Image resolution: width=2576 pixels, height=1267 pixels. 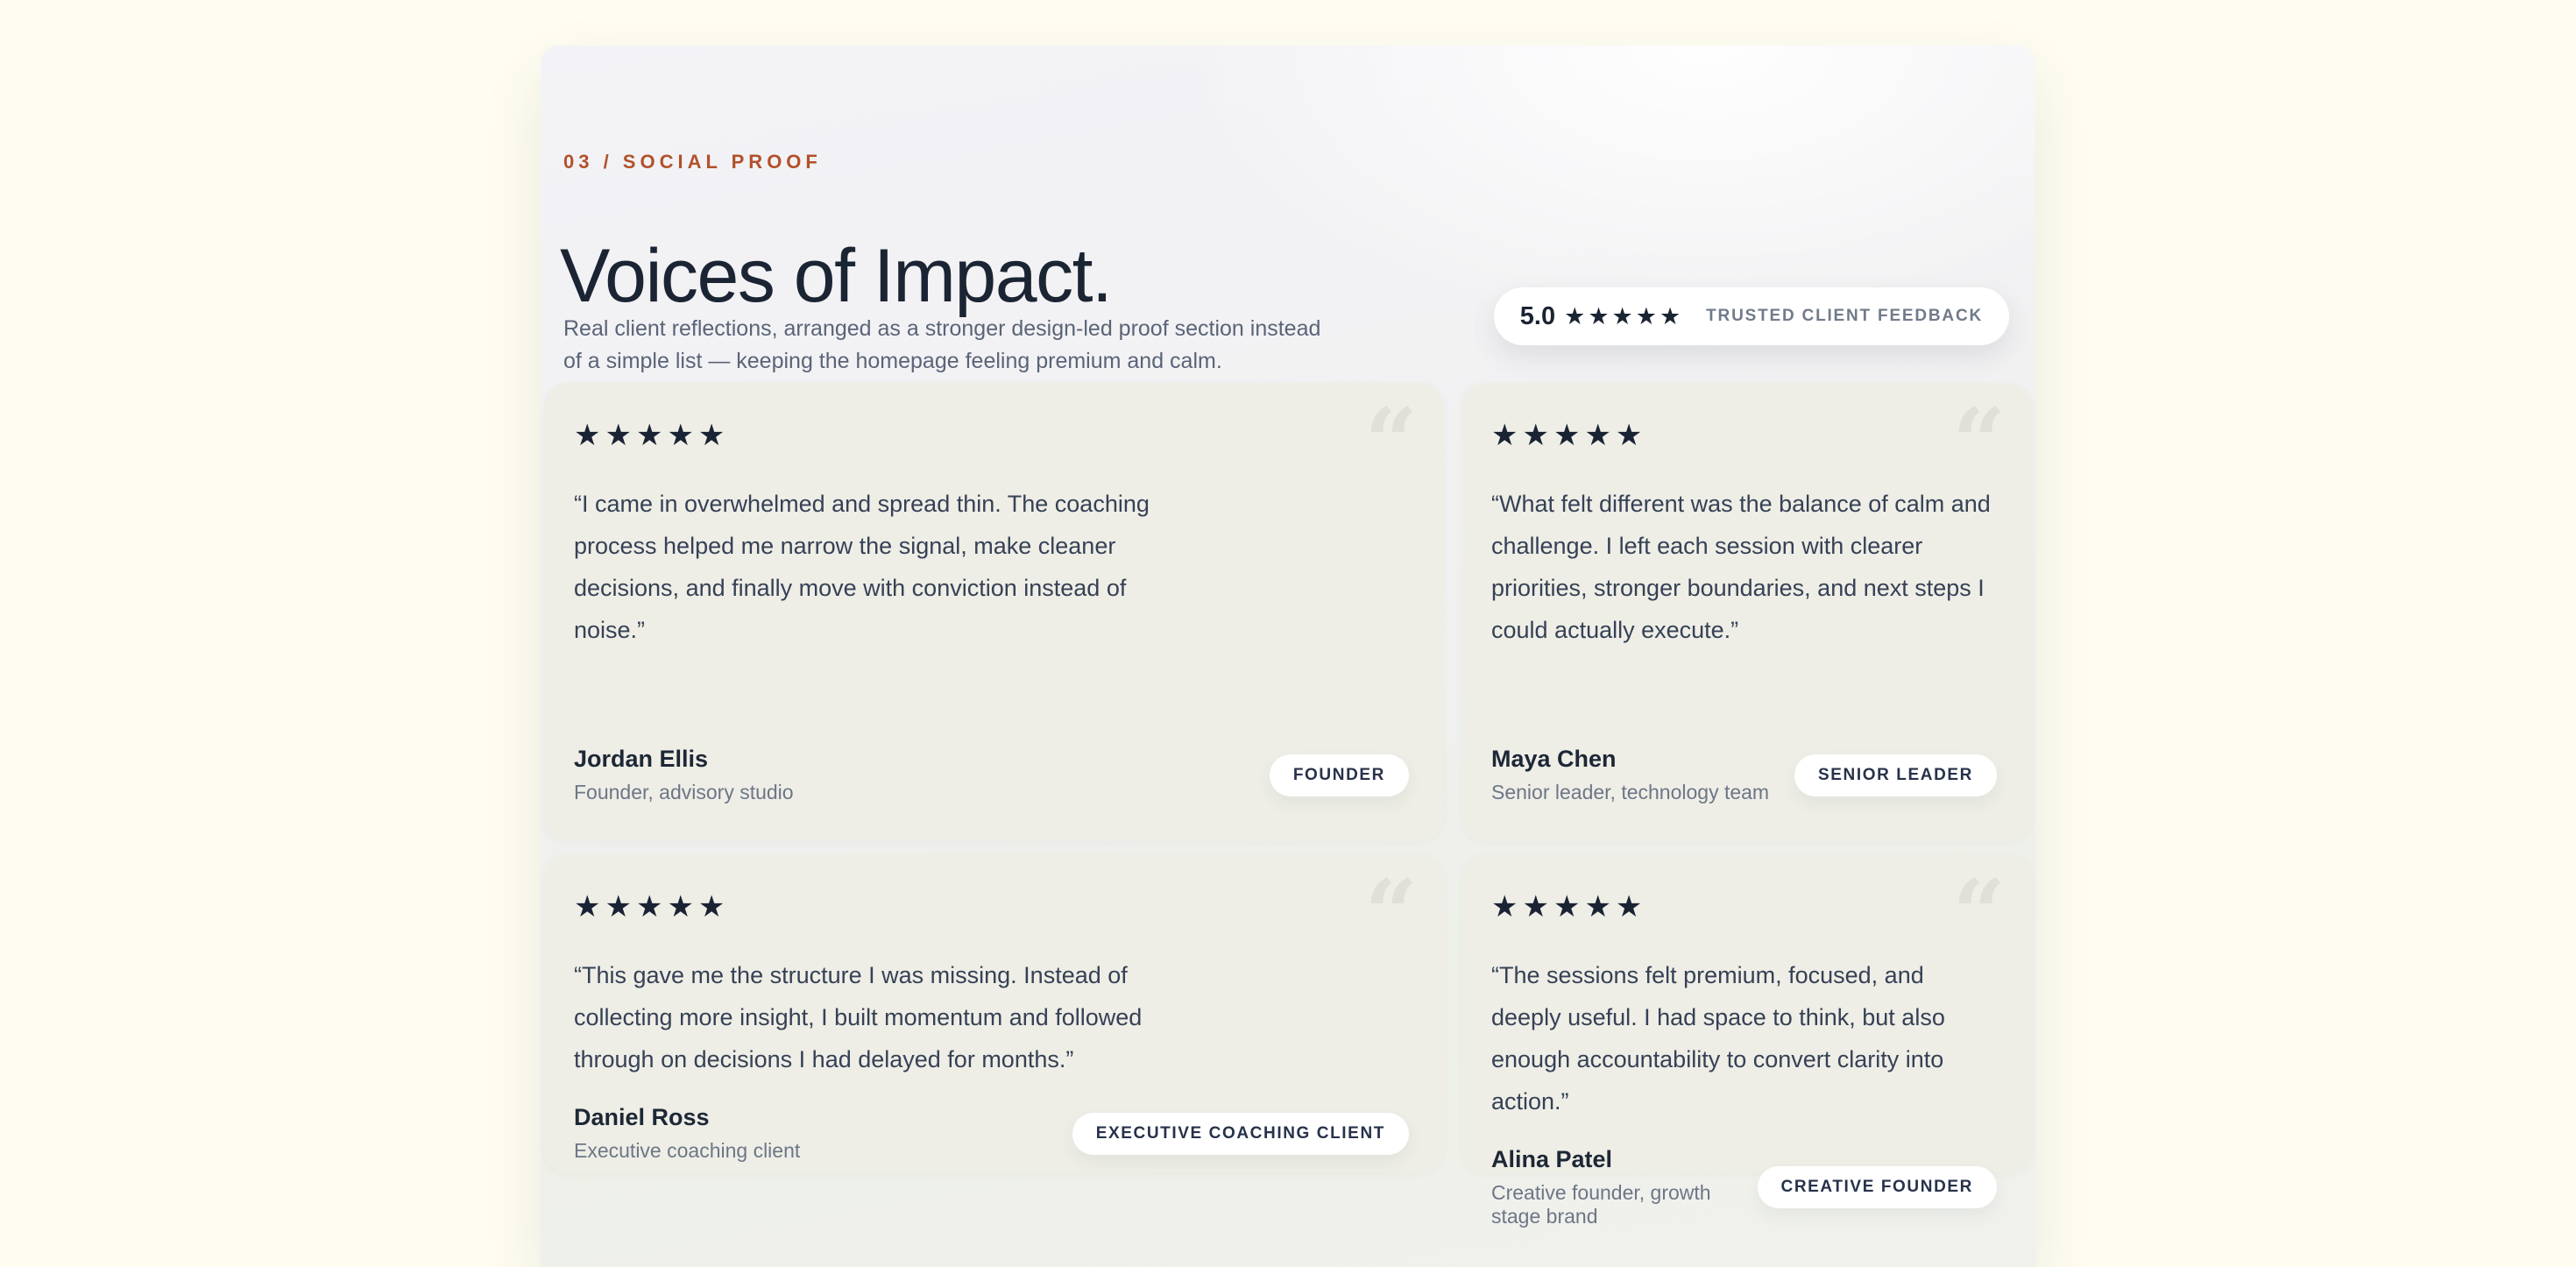 What do you see at coordinates (1877, 1187) in the screenshot?
I see `role-badge: CREATIVE FOUNDER` at bounding box center [1877, 1187].